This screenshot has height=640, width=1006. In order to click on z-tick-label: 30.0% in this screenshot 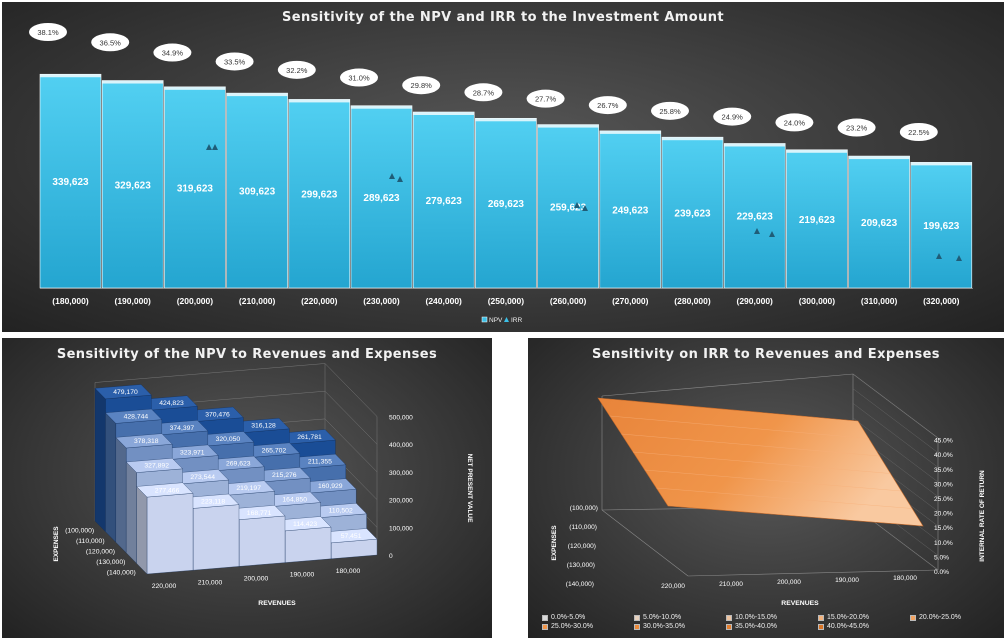, I will do `click(943, 484)`.